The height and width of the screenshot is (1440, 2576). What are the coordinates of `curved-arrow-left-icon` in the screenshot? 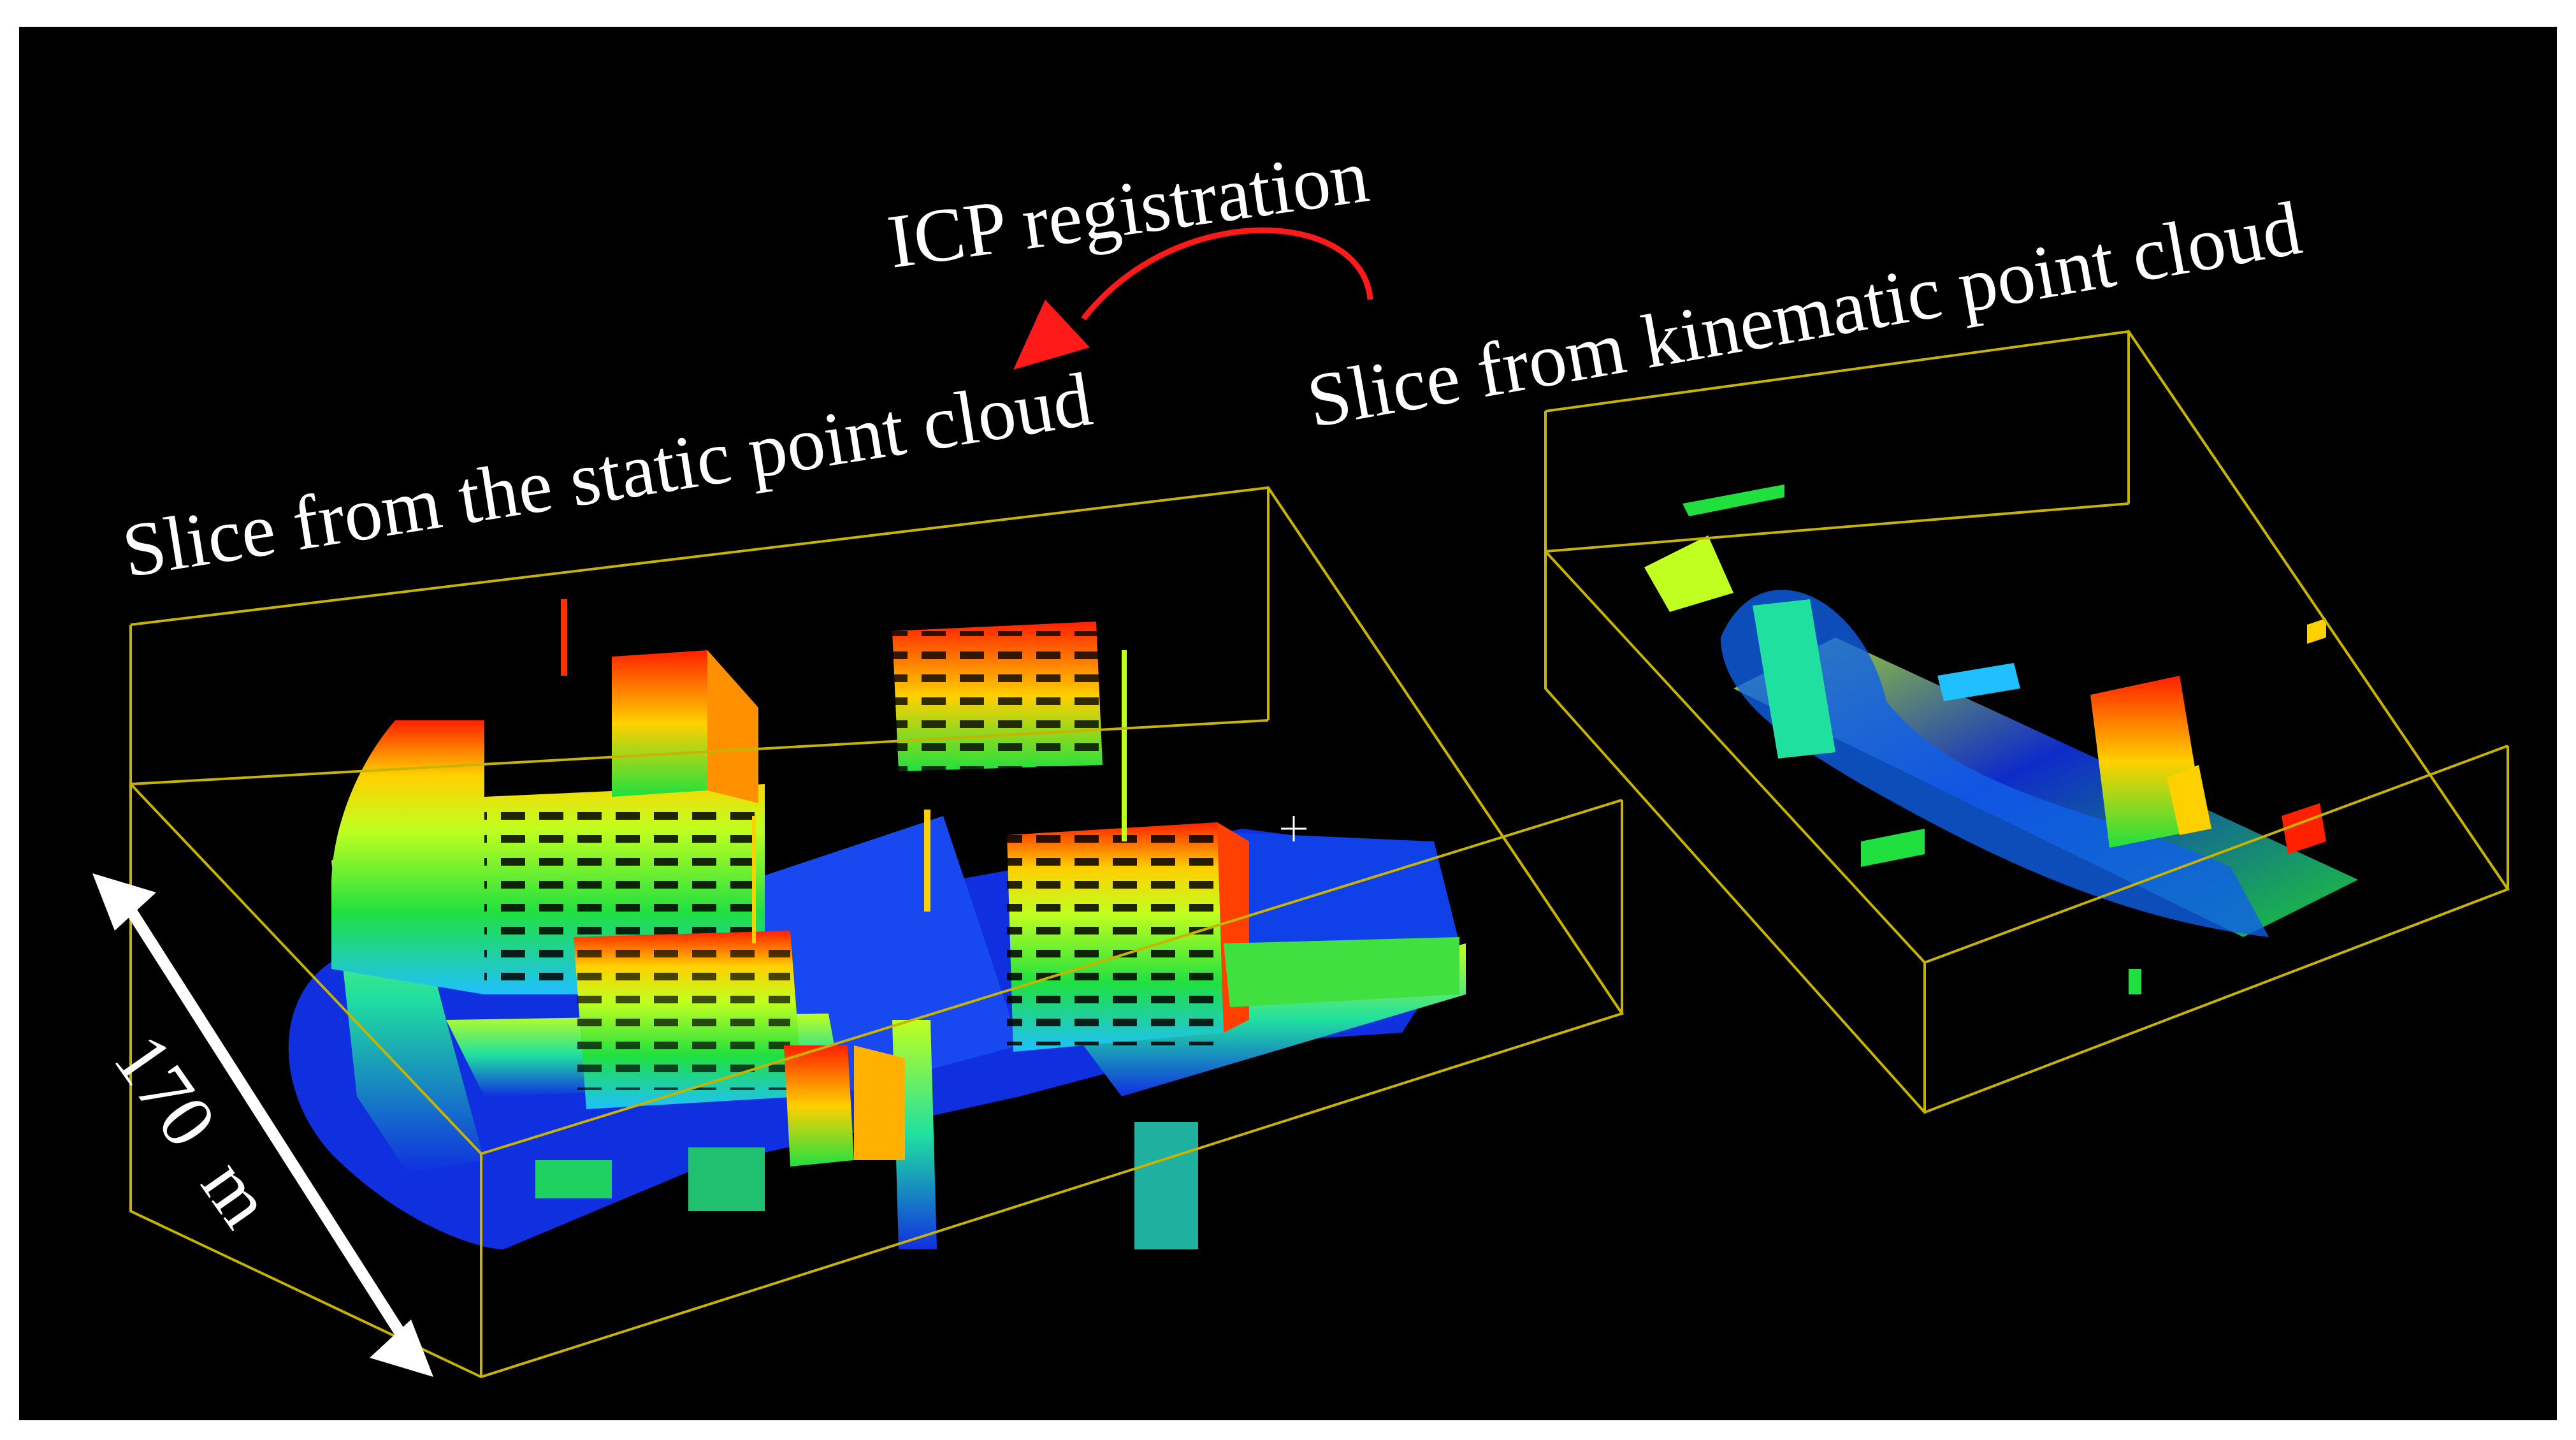 It's located at (1227, 274).